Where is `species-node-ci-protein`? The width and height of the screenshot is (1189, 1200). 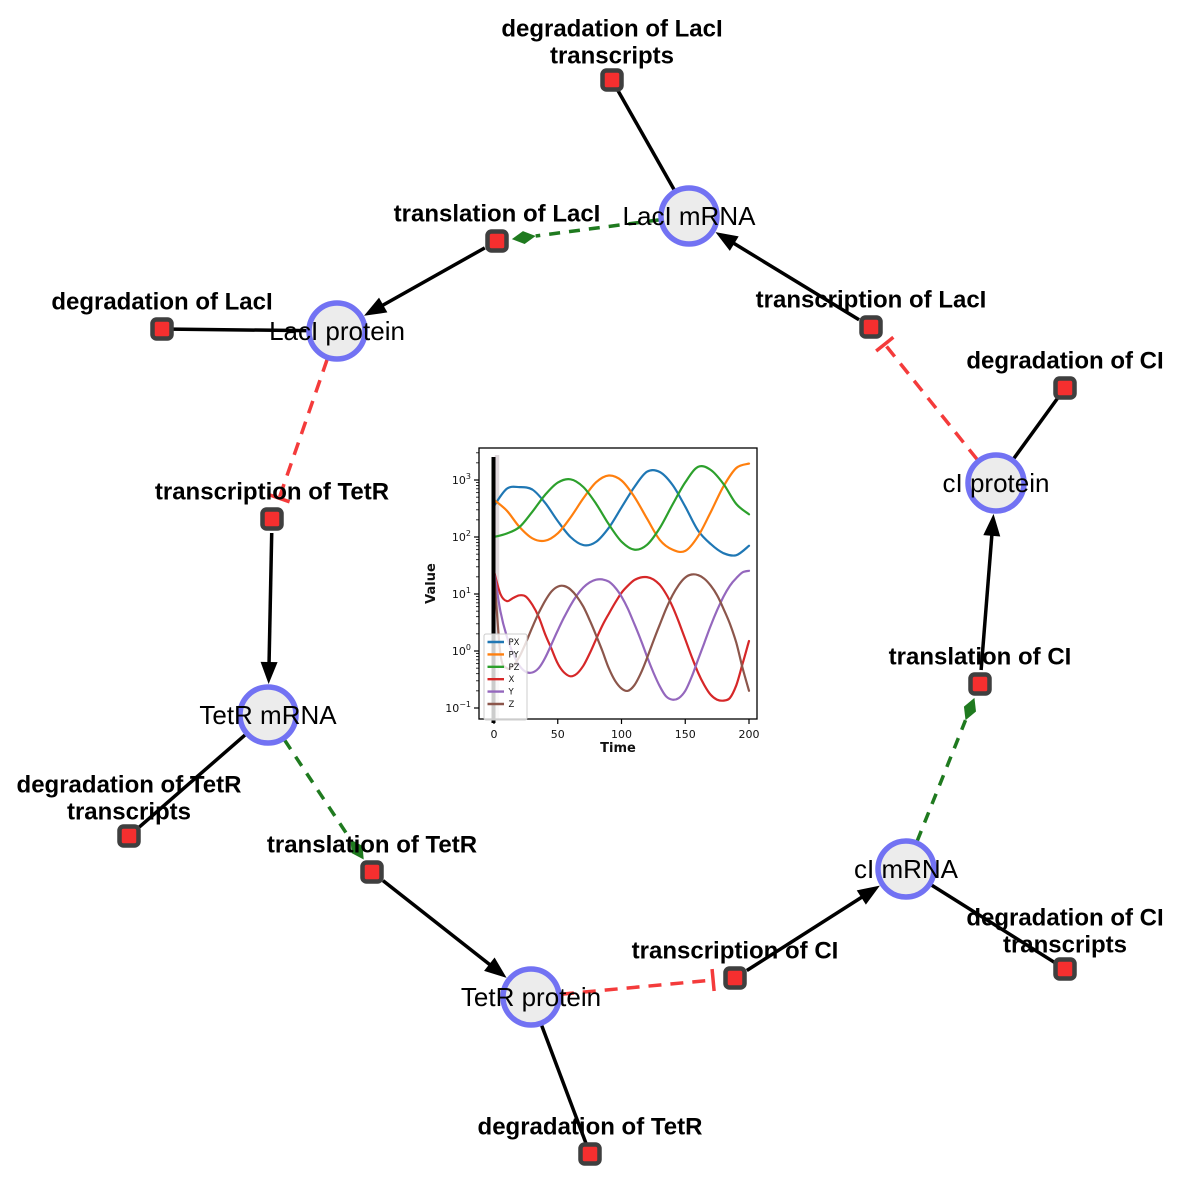 species-node-ci-protein is located at coordinates (996, 483).